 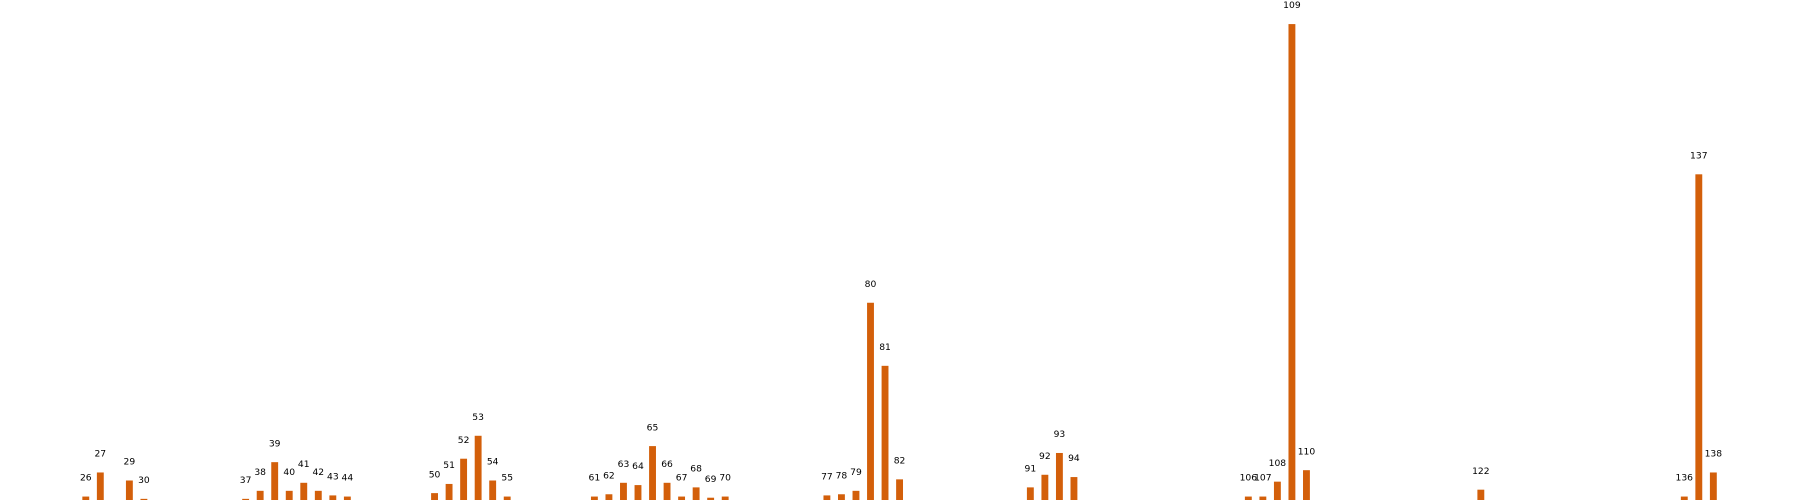 What do you see at coordinates (507, 478) in the screenshot?
I see `bar-label: 55` at bounding box center [507, 478].